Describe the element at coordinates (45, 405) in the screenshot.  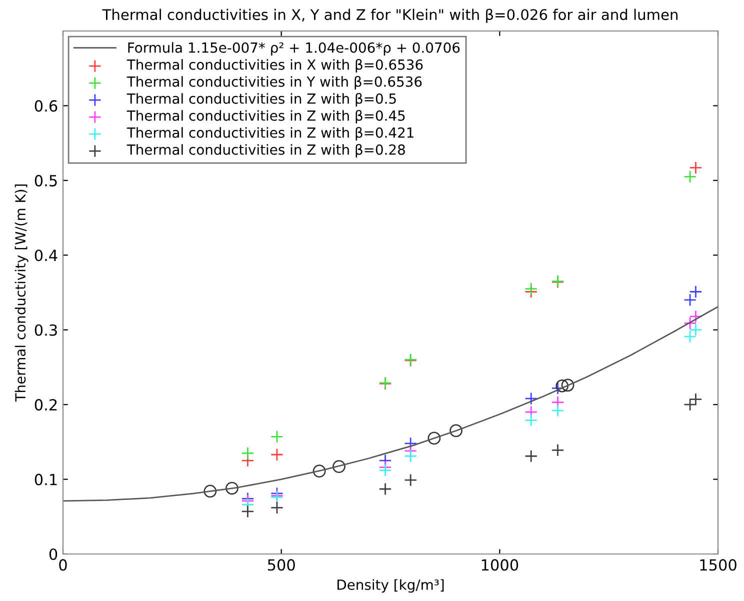
I see `y-tick-label: 0.2` at that location.